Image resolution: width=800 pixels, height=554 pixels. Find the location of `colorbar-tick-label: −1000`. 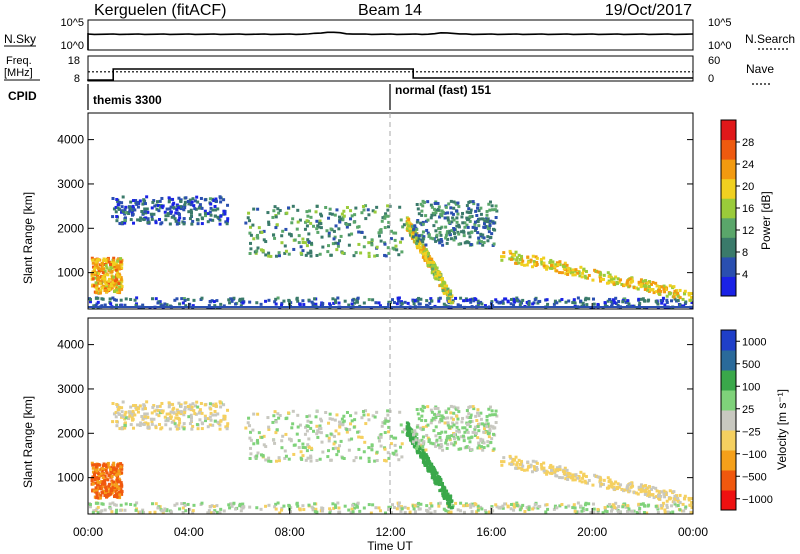

colorbar-tick-label: −1000 is located at coordinates (757, 500).